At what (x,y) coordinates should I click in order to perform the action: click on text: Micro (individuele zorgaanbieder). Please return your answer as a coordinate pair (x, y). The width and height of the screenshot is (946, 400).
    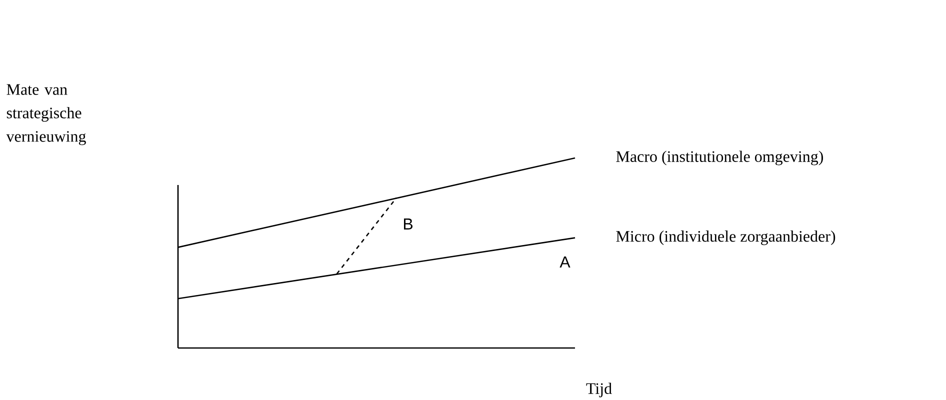
    Looking at the image, I should click on (726, 238).